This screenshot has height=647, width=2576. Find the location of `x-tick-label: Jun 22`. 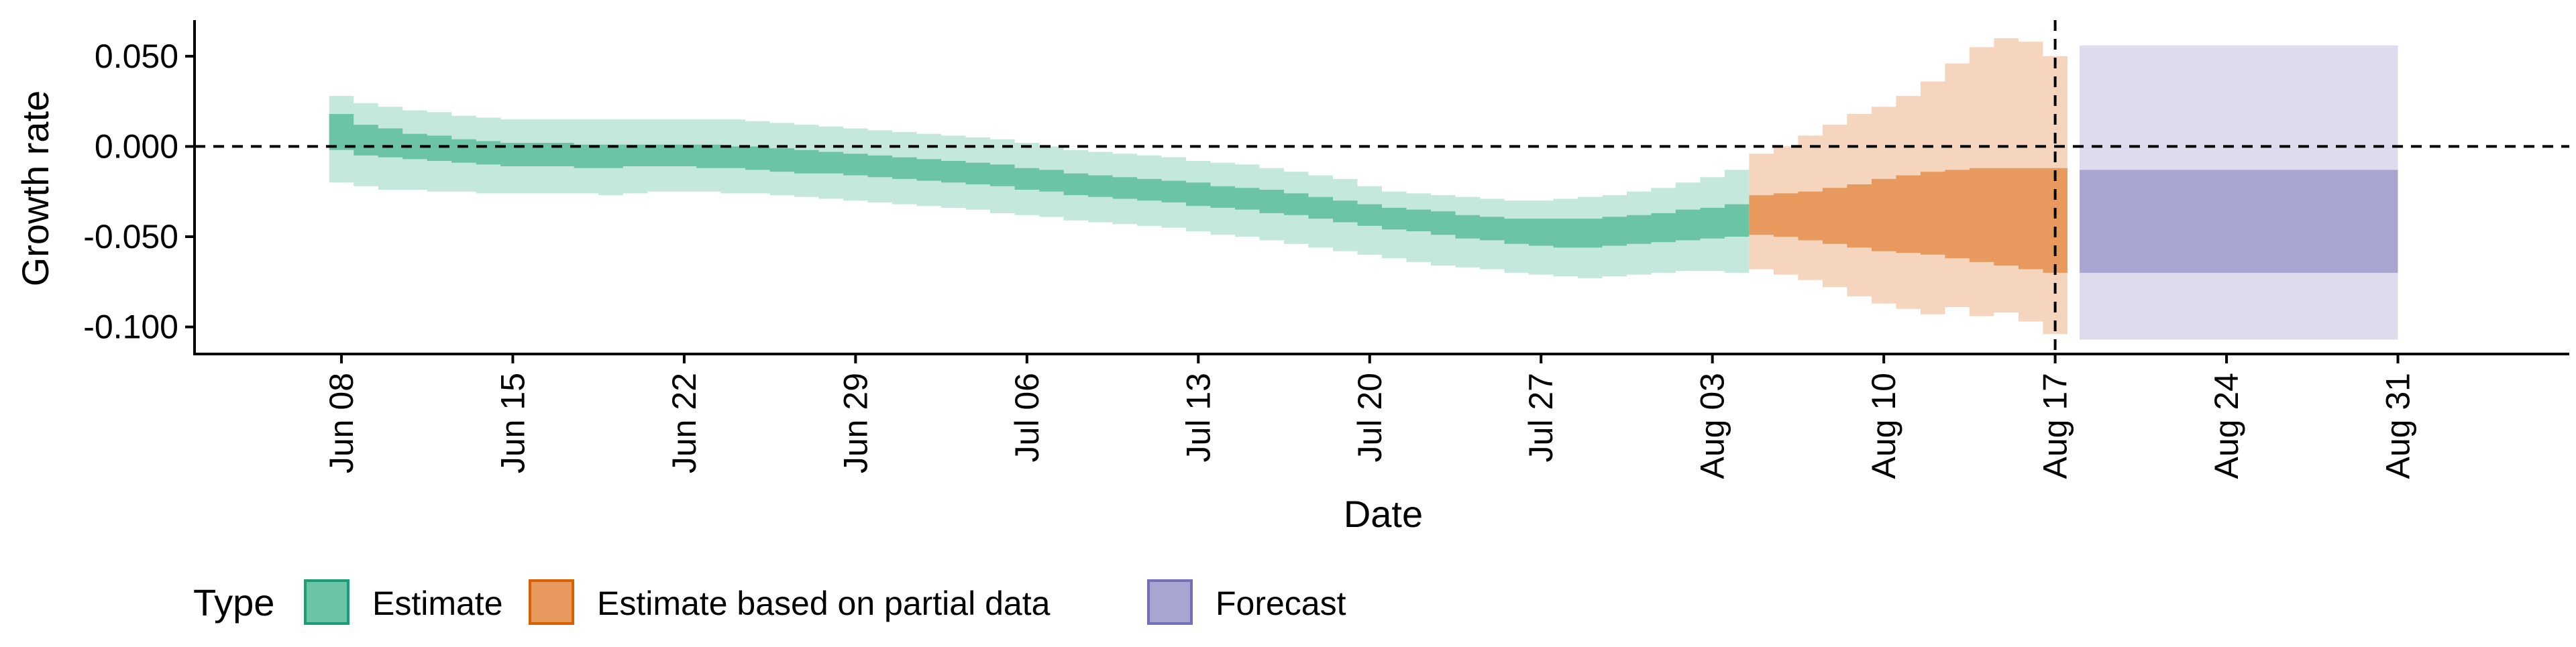

x-tick-label: Jun 22 is located at coordinates (684, 423).